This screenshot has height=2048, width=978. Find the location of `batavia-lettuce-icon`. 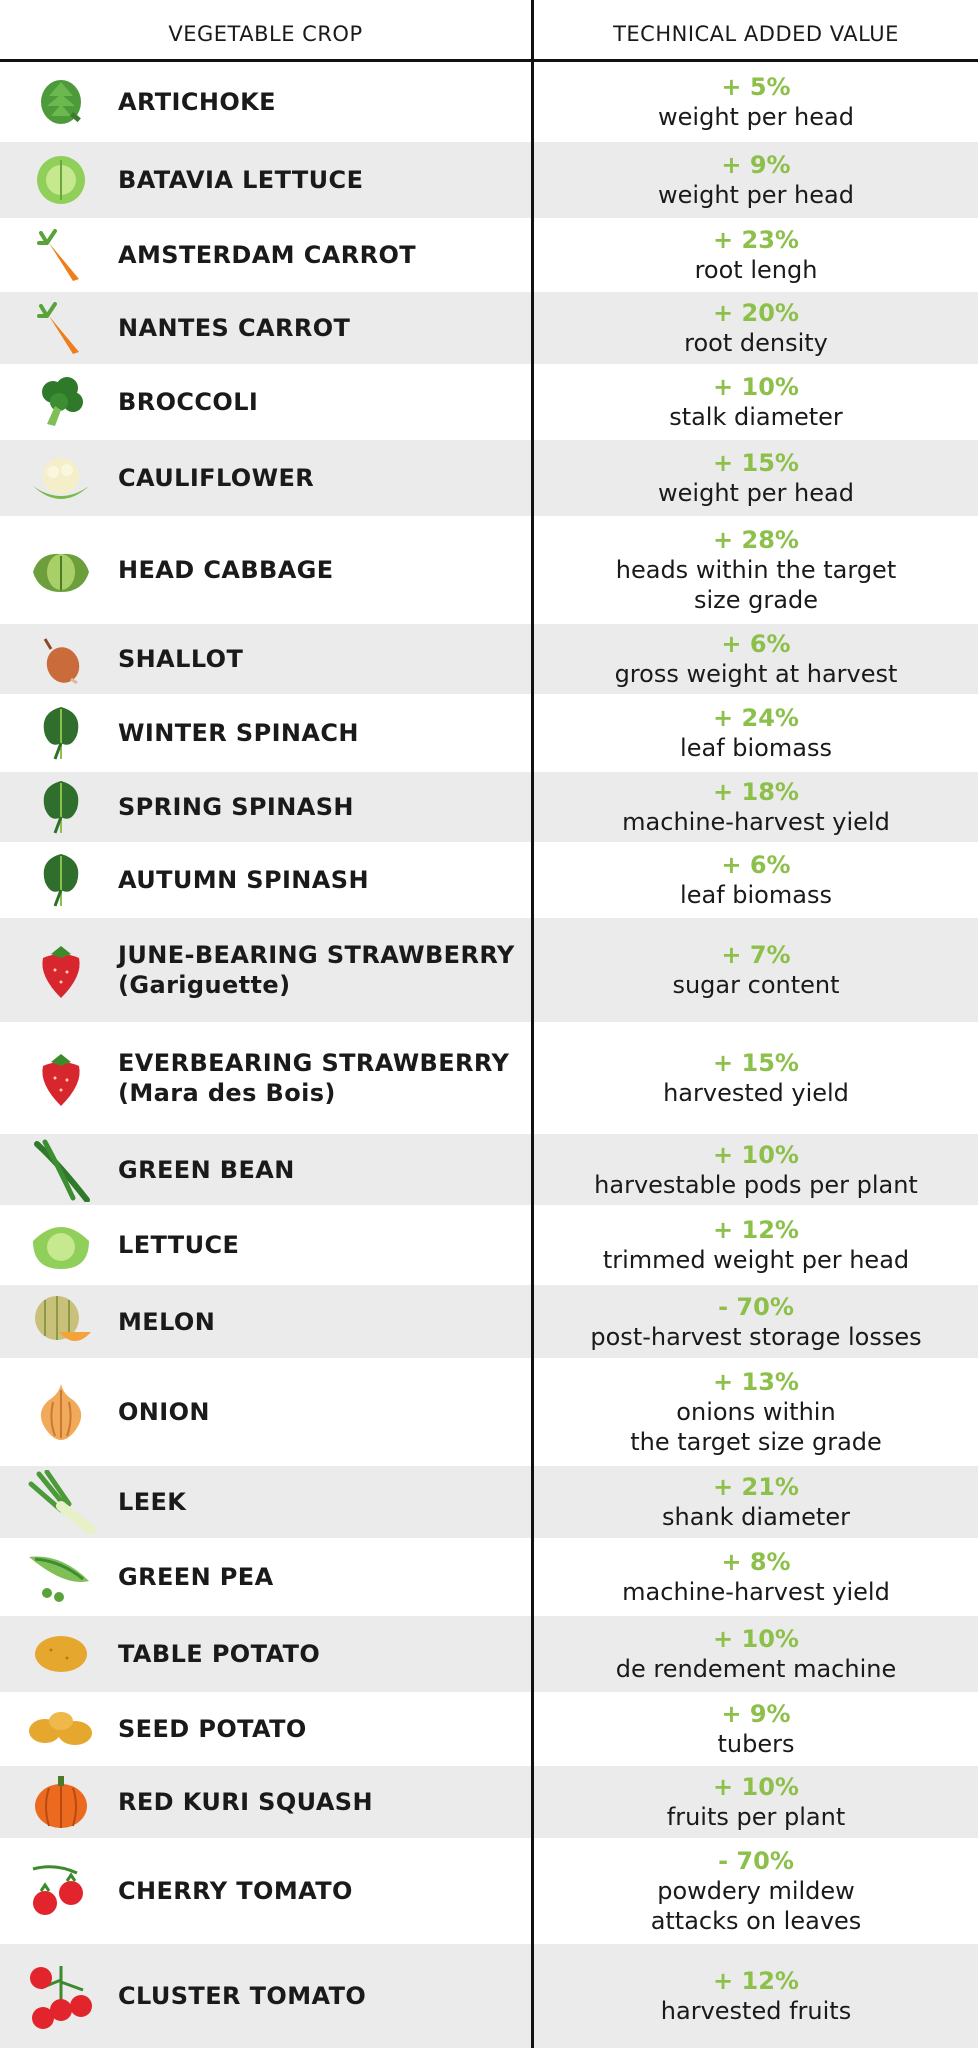

batavia-lettuce-icon is located at coordinates (61, 180).